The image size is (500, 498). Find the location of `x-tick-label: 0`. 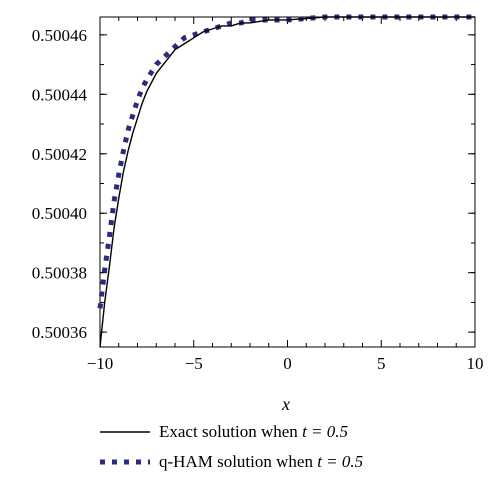

x-tick-label: 0 is located at coordinates (287, 363).